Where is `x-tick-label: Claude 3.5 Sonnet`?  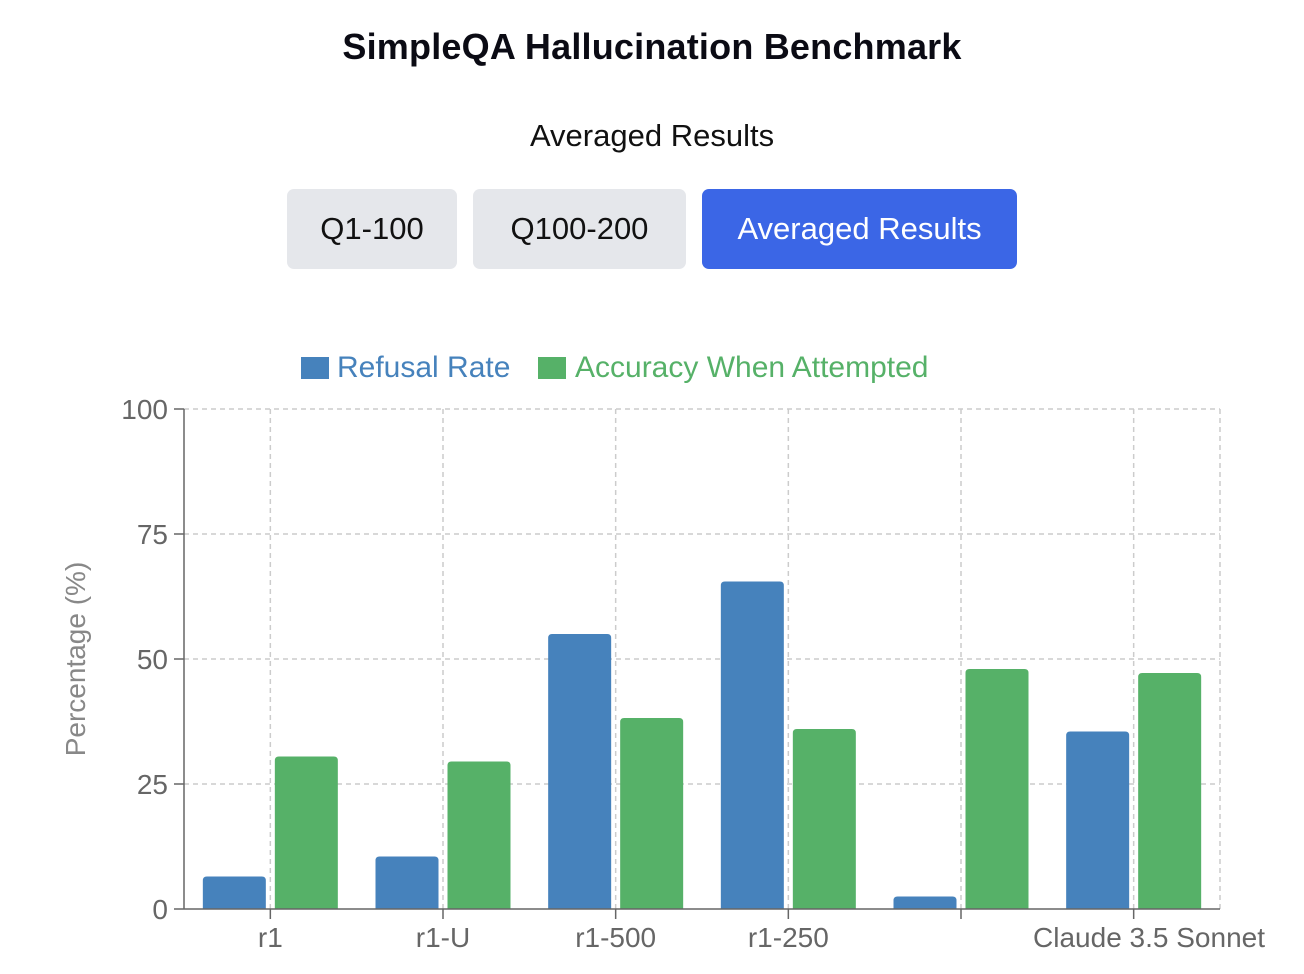 x-tick-label: Claude 3.5 Sonnet is located at coordinates (1149, 937).